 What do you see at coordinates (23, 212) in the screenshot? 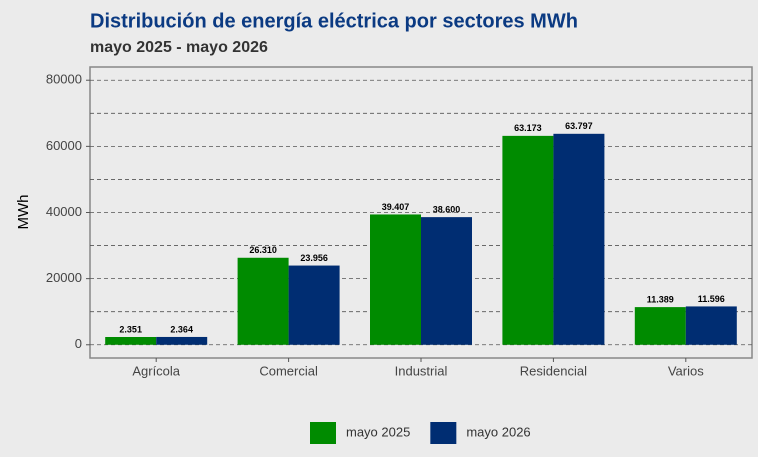
I see `y-axis-label: MWh` at bounding box center [23, 212].